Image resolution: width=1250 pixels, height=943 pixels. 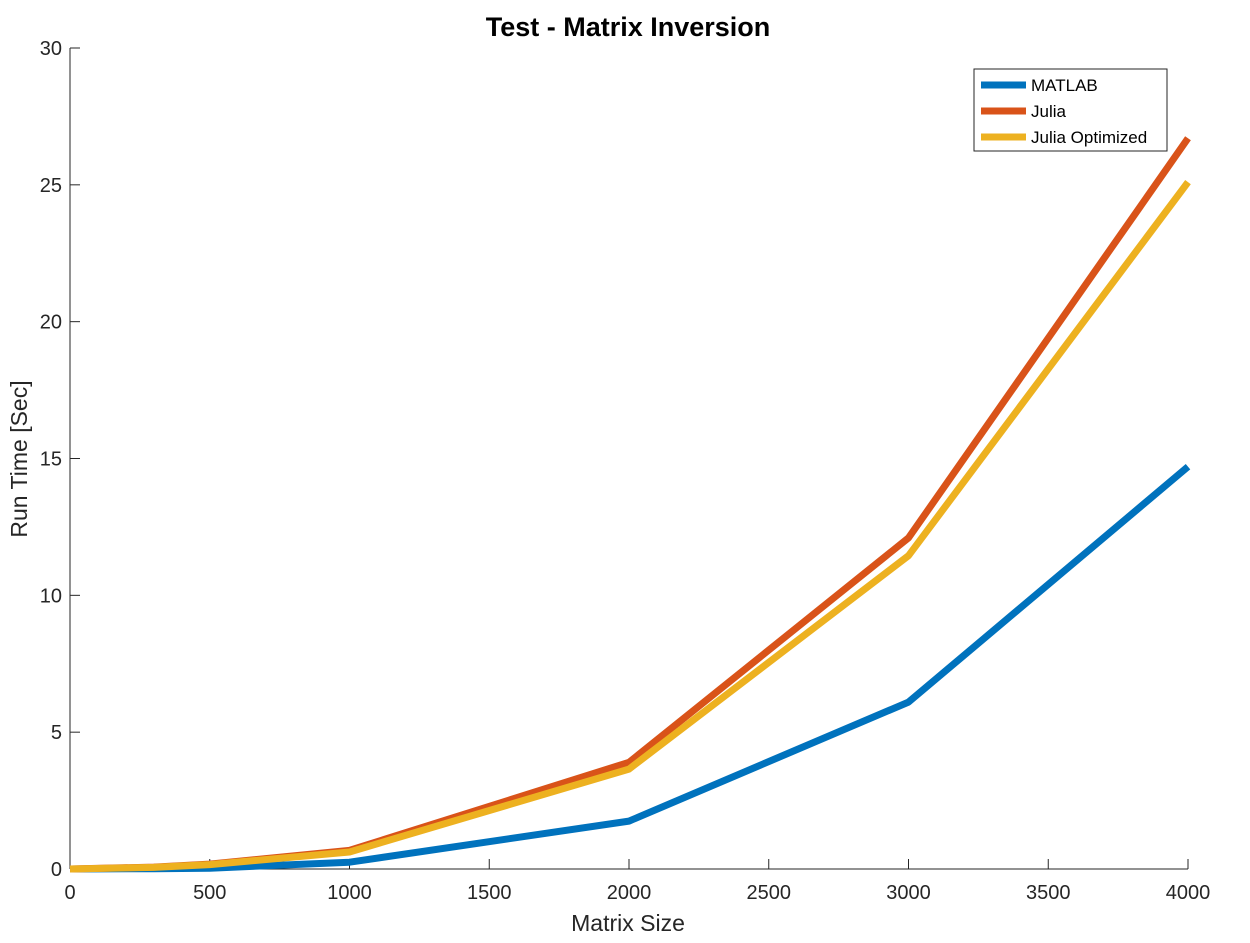 What do you see at coordinates (769, 893) in the screenshot?
I see `x-tick-label: 2500` at bounding box center [769, 893].